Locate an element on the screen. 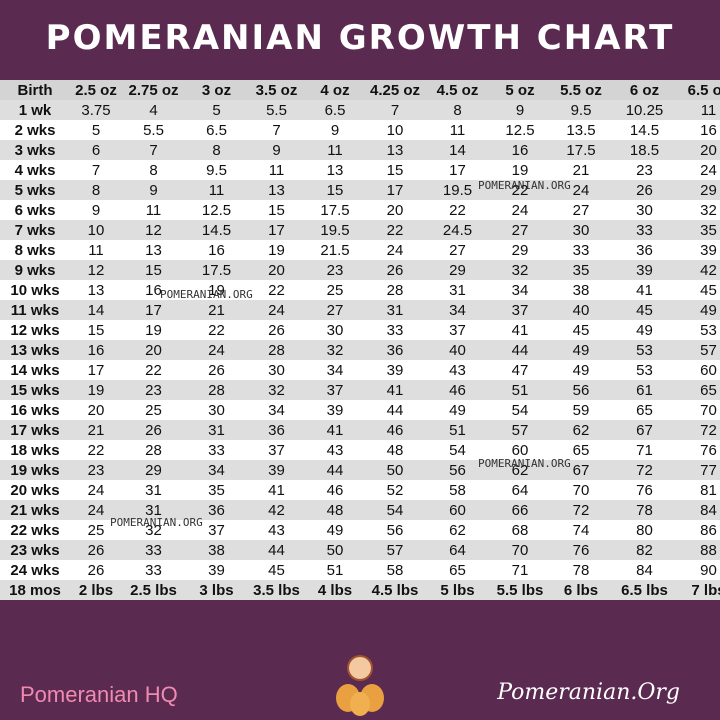  table-cell: 76 is located at coordinates (644, 490).